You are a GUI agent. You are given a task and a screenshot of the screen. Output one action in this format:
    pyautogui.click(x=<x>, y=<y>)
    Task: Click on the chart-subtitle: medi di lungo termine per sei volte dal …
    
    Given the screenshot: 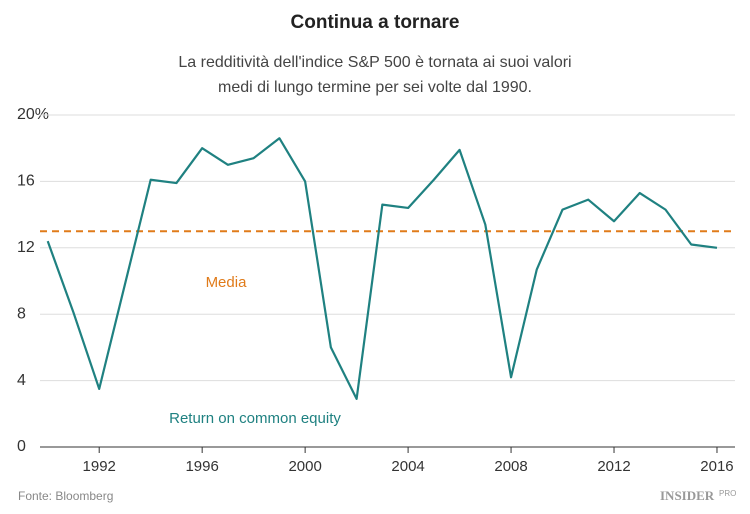 What is the action you would take?
    pyautogui.click(x=375, y=87)
    